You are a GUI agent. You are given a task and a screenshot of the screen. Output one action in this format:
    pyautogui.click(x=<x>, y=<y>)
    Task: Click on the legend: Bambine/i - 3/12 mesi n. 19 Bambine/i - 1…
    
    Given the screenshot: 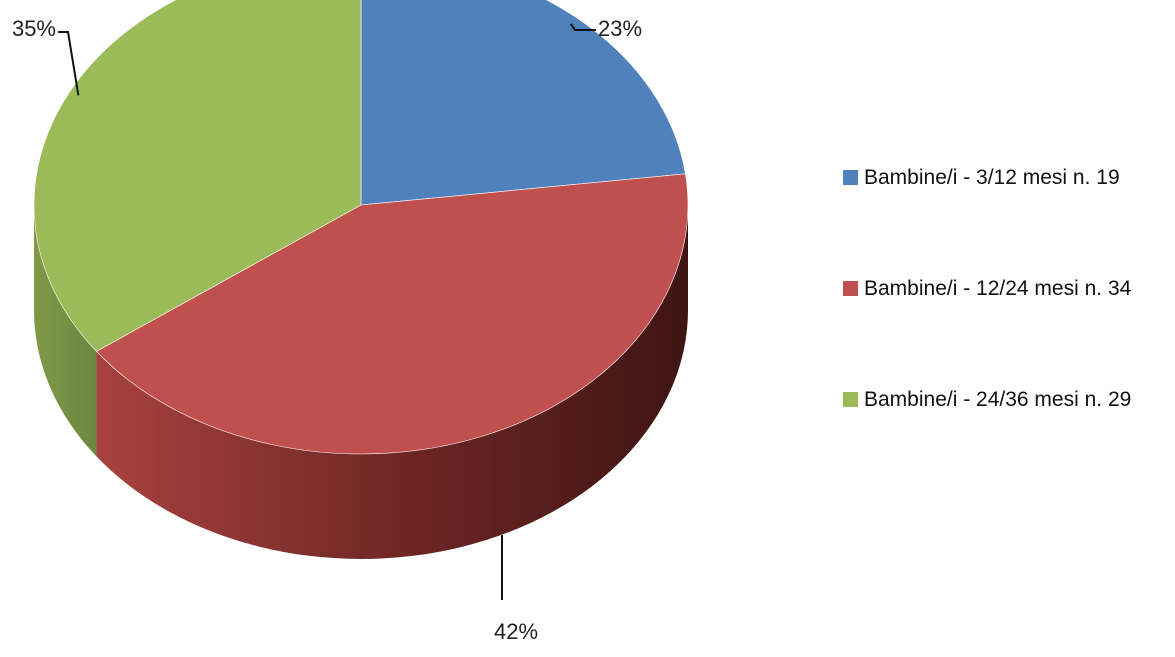 What is the action you would take?
    pyautogui.click(x=987, y=288)
    